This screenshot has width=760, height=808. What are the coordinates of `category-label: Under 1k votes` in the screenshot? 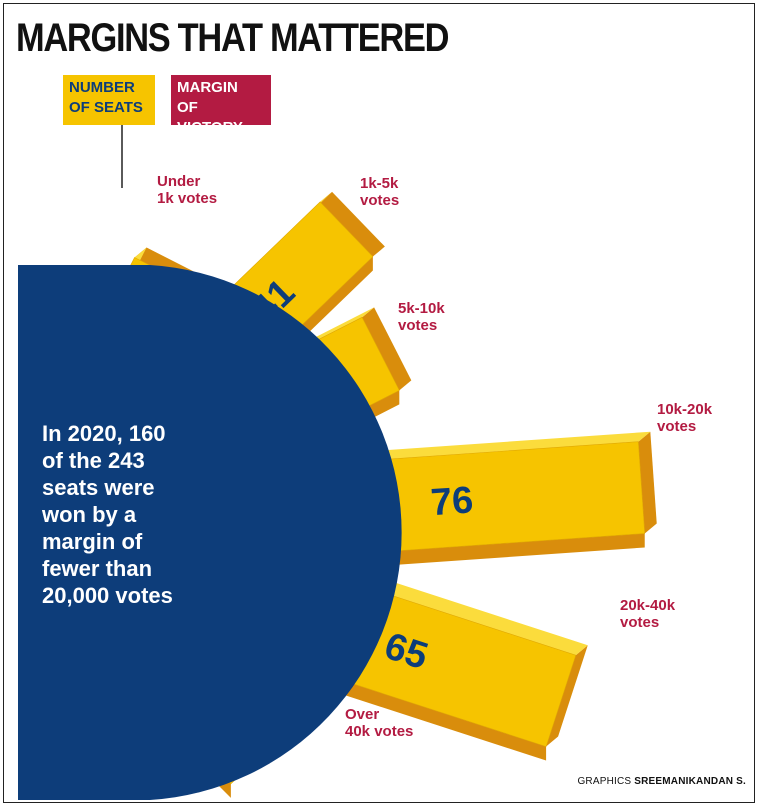 It's located at (187, 190).